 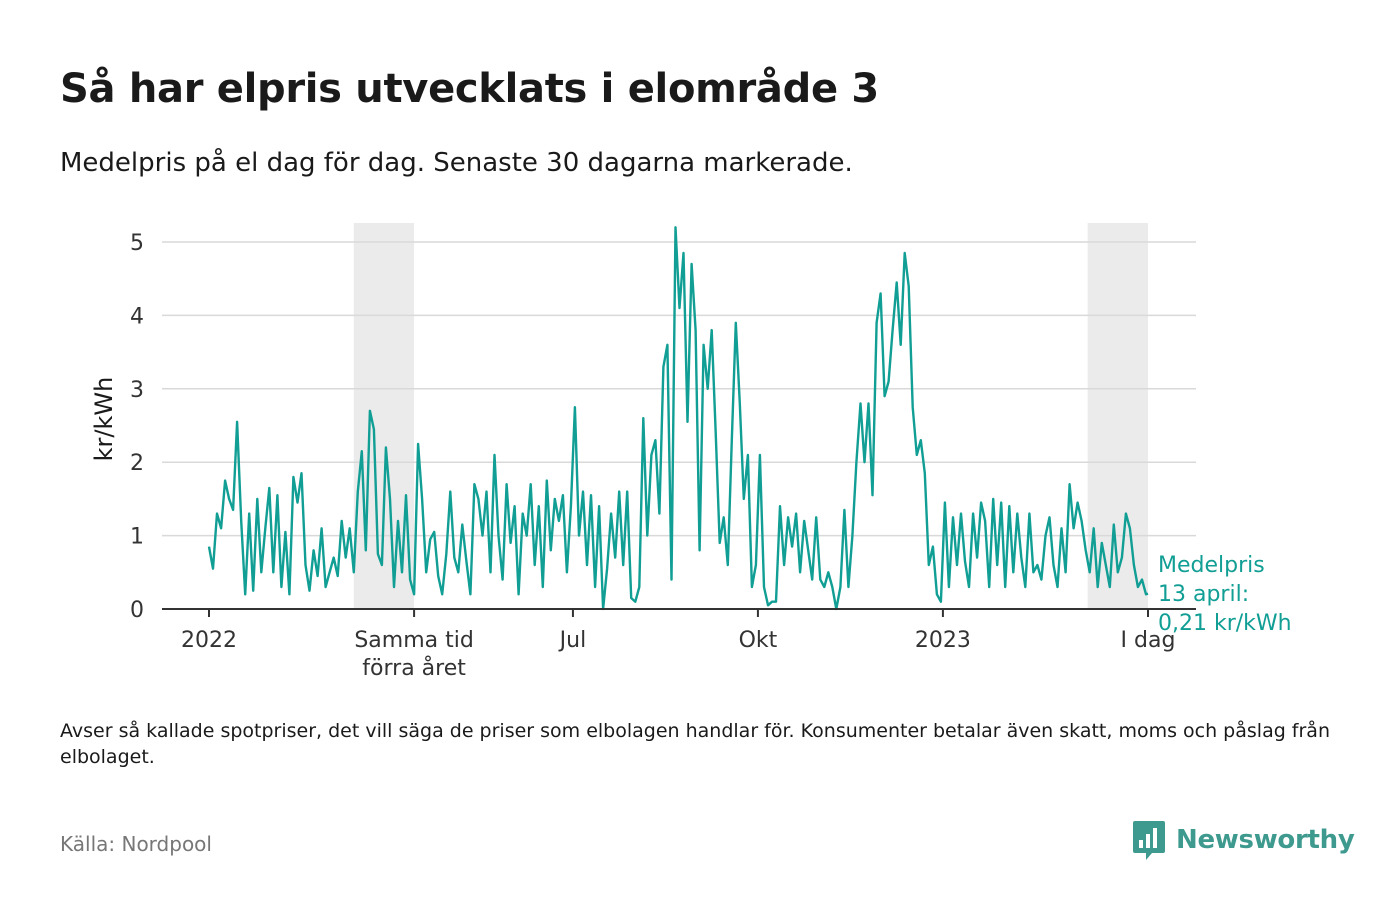 I want to click on y-tick-label: 3, so click(x=137, y=390).